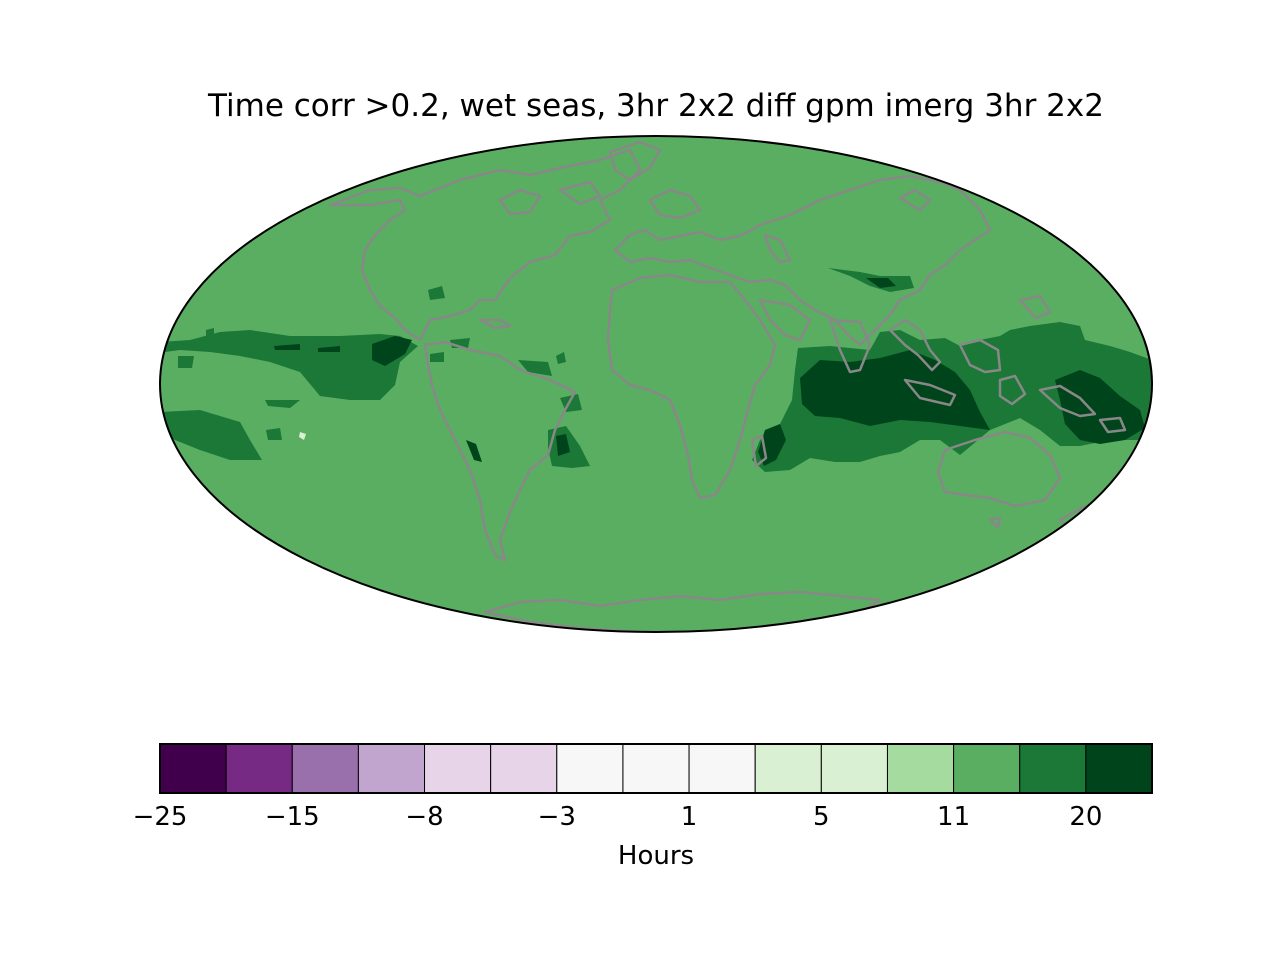 The height and width of the screenshot is (960, 1280). What do you see at coordinates (274, 434) in the screenshot?
I see `anomaly-patch-pacific-south` at bounding box center [274, 434].